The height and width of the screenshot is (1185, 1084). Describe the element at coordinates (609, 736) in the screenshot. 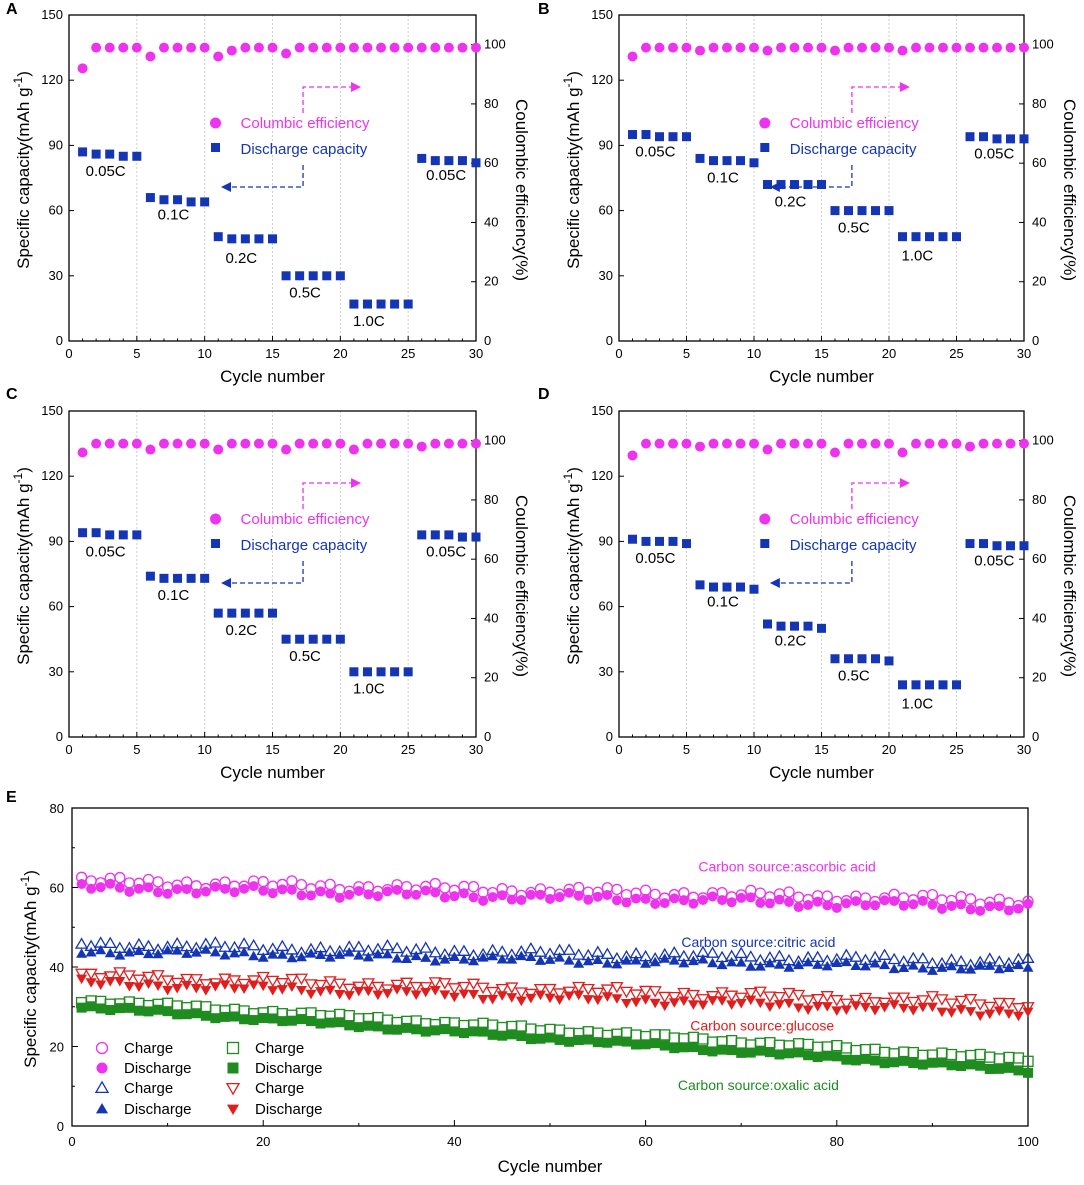

I see `y-tick-label: 0` at that location.